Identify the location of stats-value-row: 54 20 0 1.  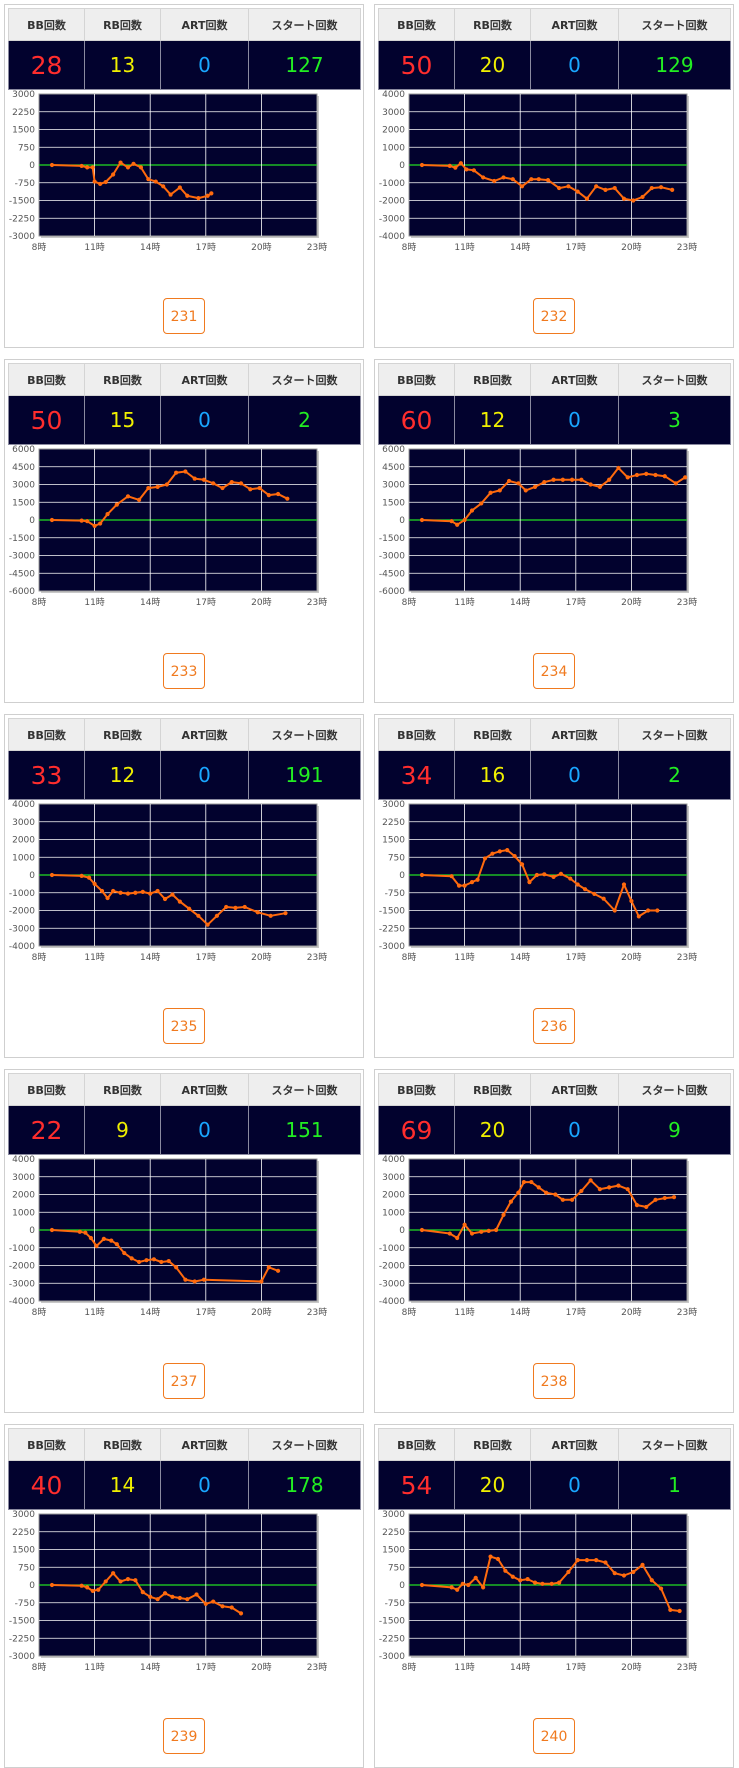
(554, 1485).